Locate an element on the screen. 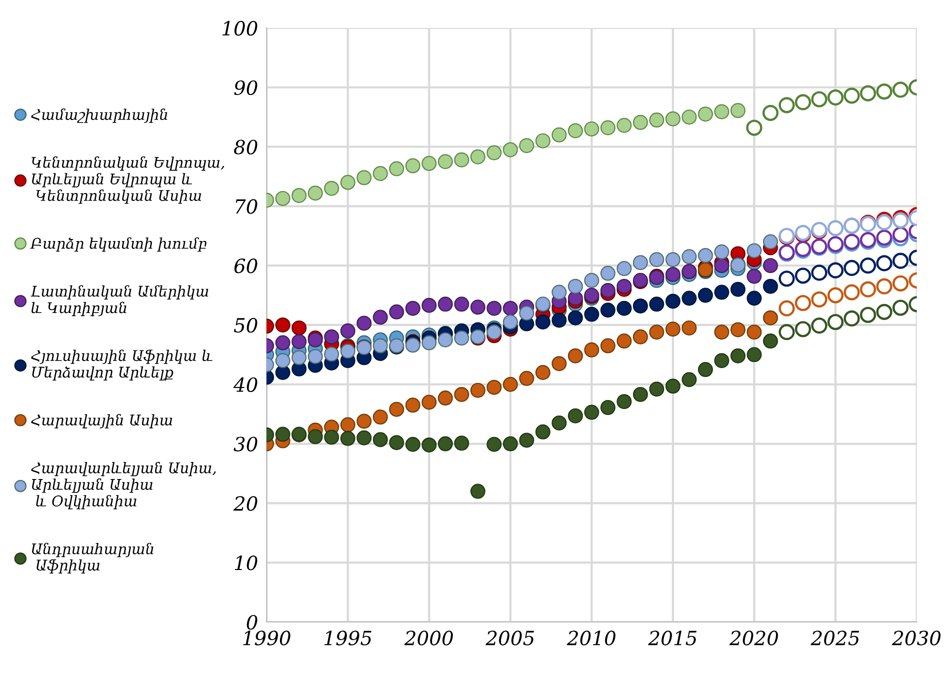  y-tick-label: 60 is located at coordinates (246, 266).